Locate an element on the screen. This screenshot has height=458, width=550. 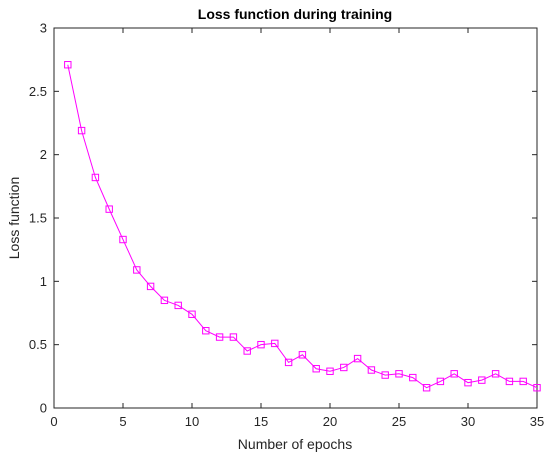
y-tick-label: 0.5 is located at coordinates (38, 344).